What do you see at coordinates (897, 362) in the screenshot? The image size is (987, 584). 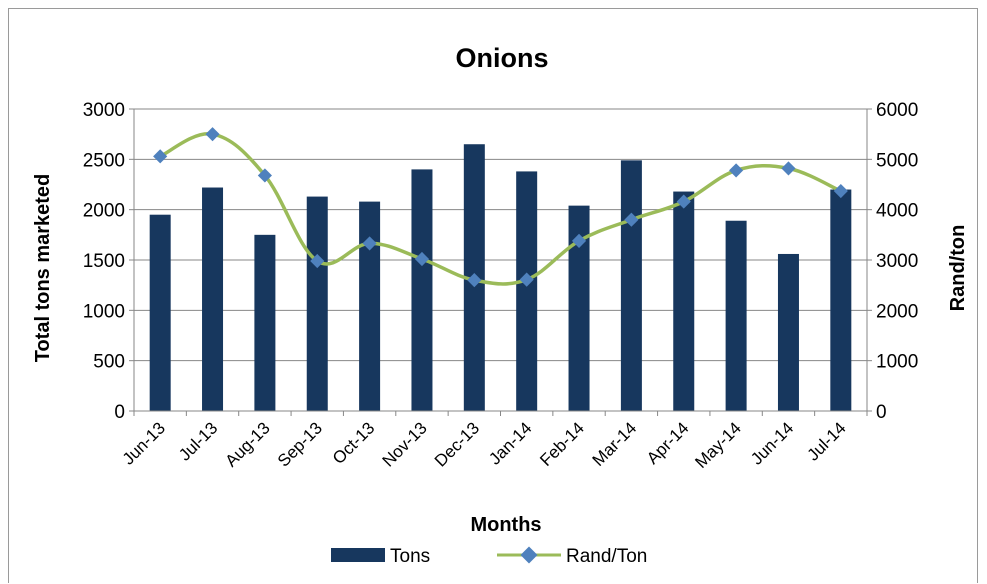 I see `y2-tick-label: 1000` at bounding box center [897, 362].